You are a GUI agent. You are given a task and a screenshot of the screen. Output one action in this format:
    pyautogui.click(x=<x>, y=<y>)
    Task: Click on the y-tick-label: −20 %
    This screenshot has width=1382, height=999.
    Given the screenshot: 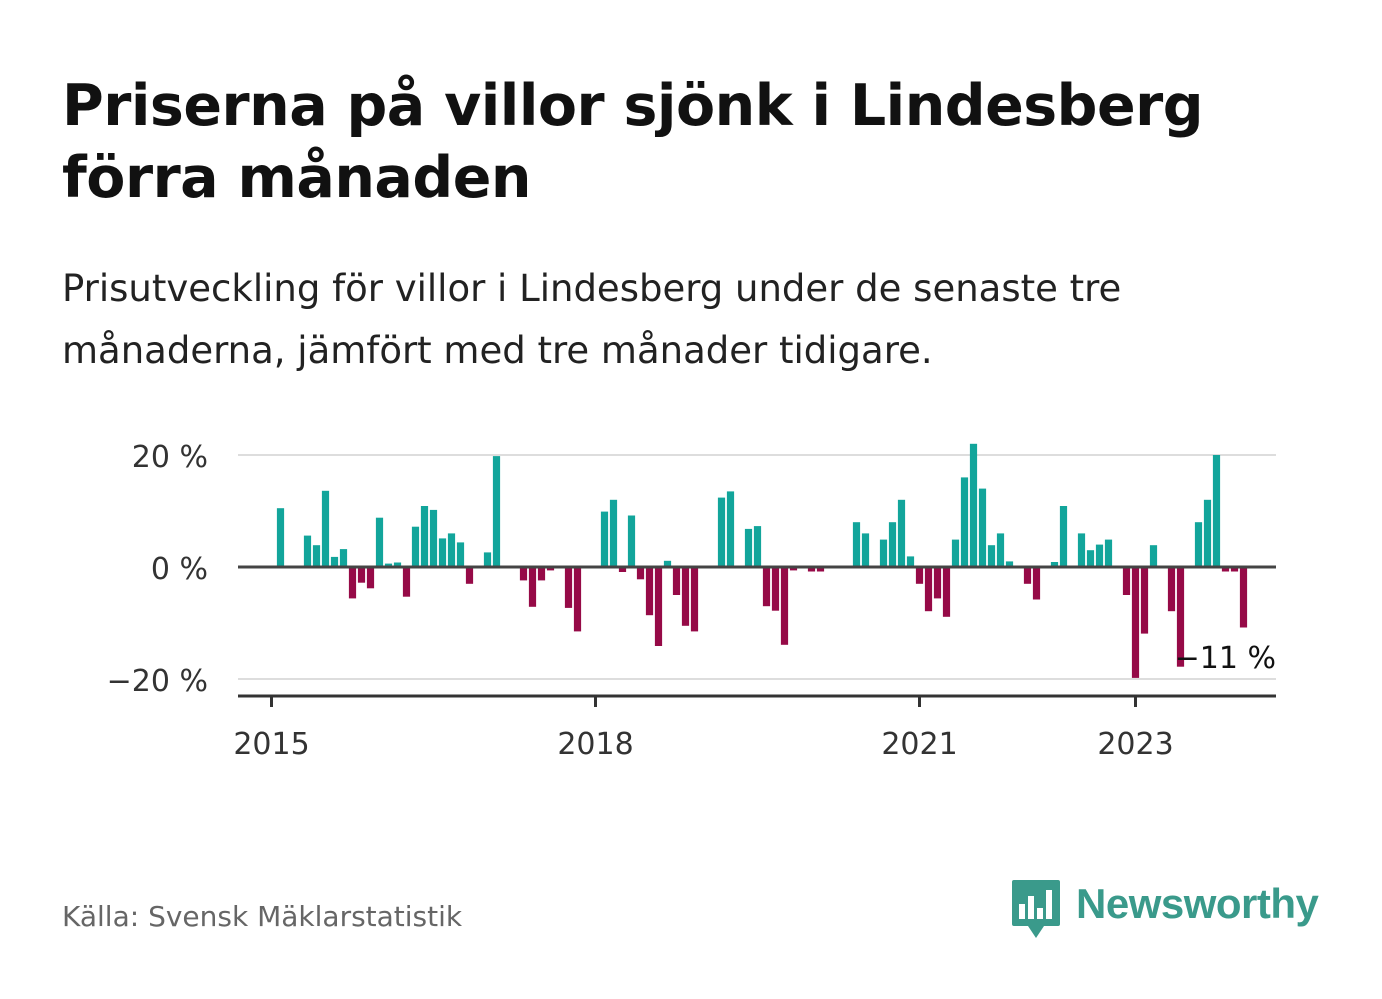 What is the action you would take?
    pyautogui.click(x=157, y=681)
    